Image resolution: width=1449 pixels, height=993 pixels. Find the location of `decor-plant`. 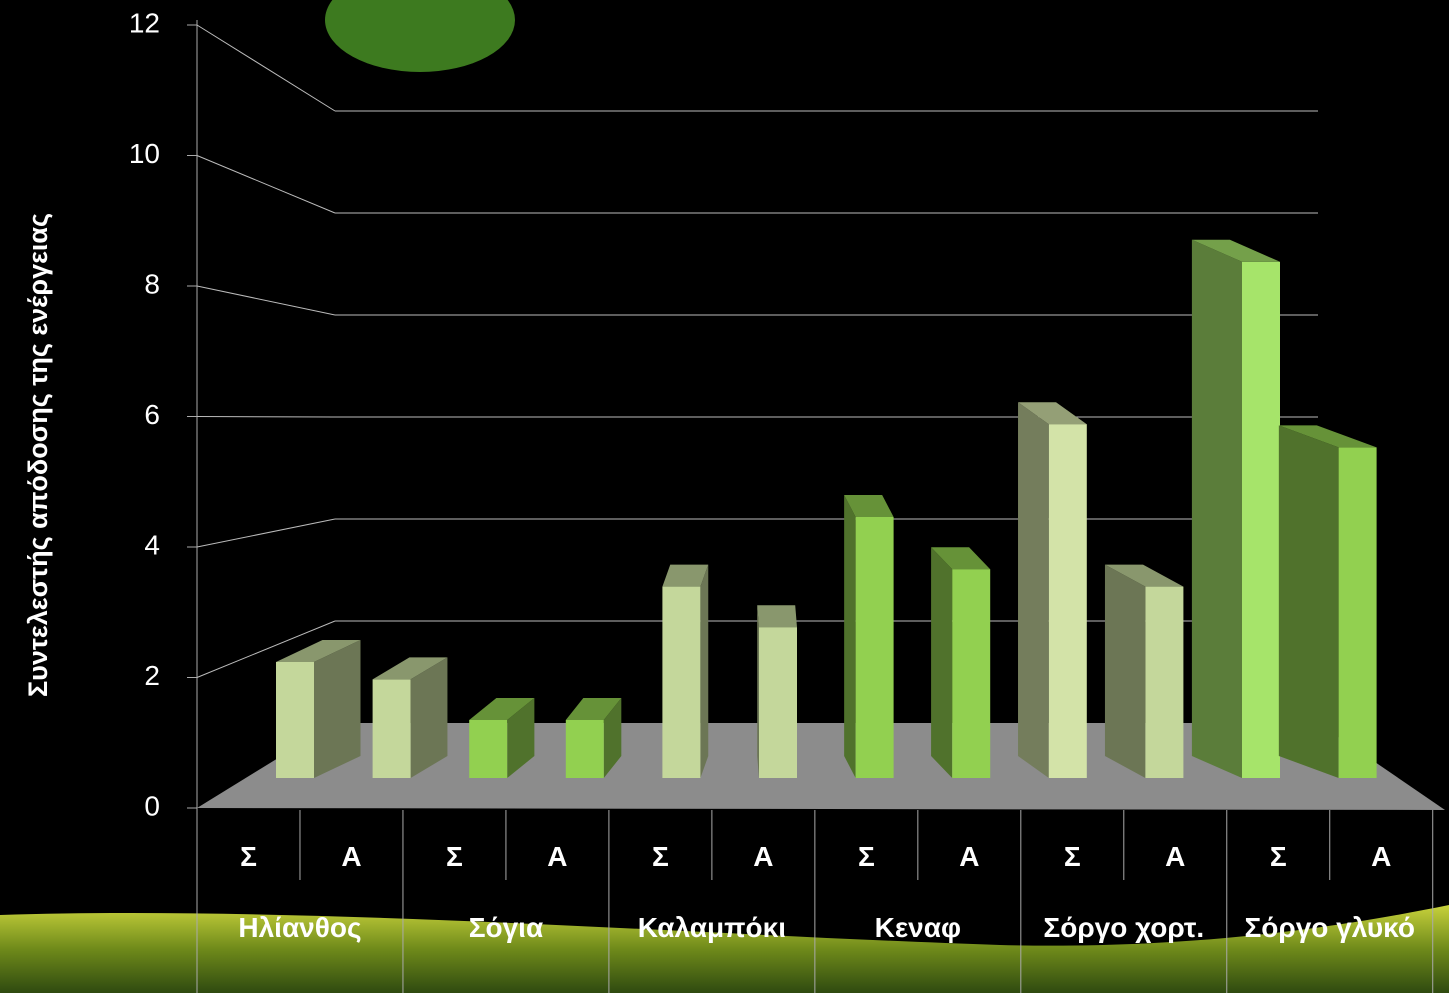

decor-plant is located at coordinates (420, 36).